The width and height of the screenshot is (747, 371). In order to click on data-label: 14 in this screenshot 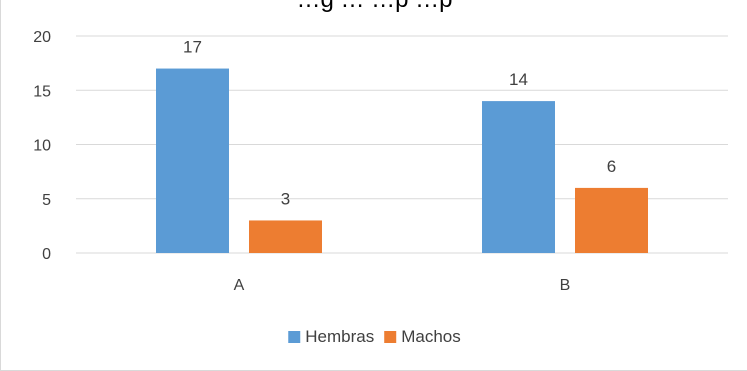, I will do `click(518, 79)`.